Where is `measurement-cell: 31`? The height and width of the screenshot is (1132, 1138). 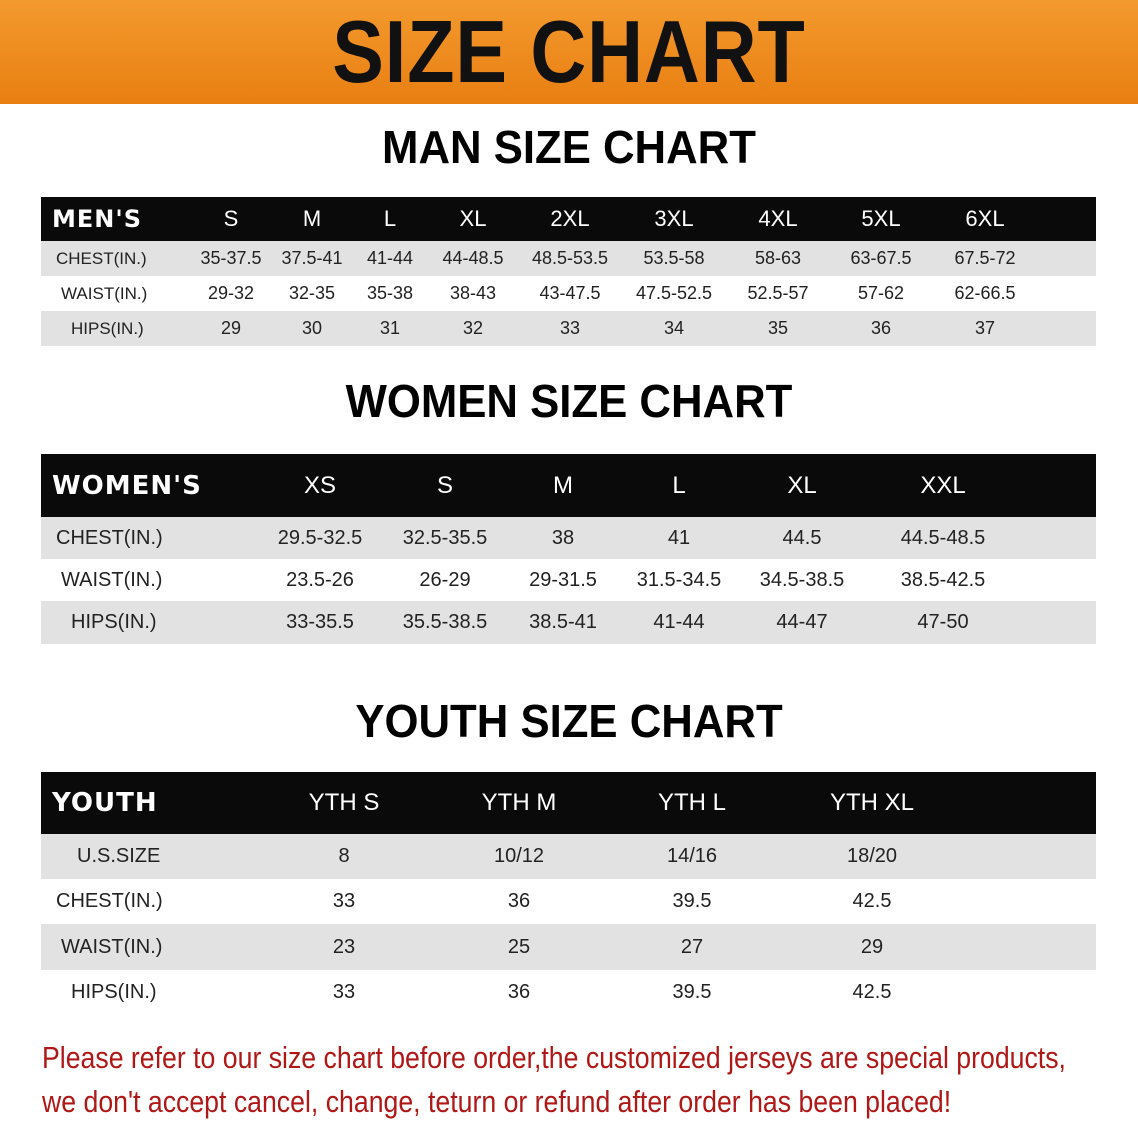
measurement-cell: 31 is located at coordinates (390, 328).